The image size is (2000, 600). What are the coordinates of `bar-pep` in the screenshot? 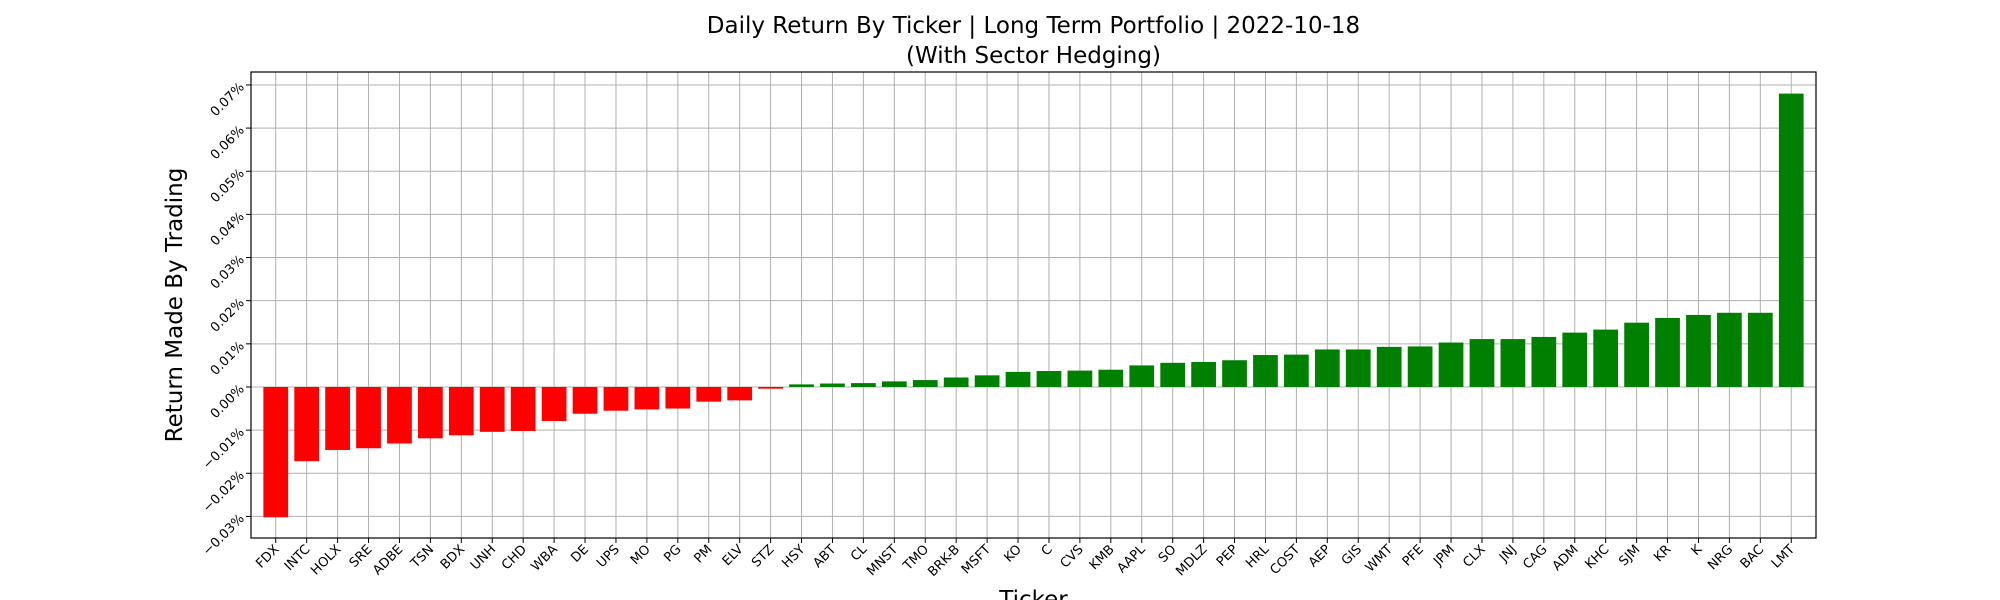 It's located at (1234, 373).